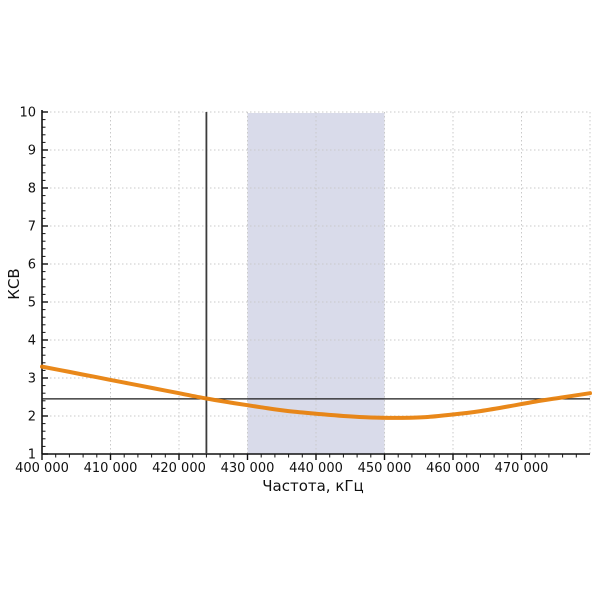 This screenshot has width=600, height=600. I want to click on y-tick-label: 3, so click(32, 379).